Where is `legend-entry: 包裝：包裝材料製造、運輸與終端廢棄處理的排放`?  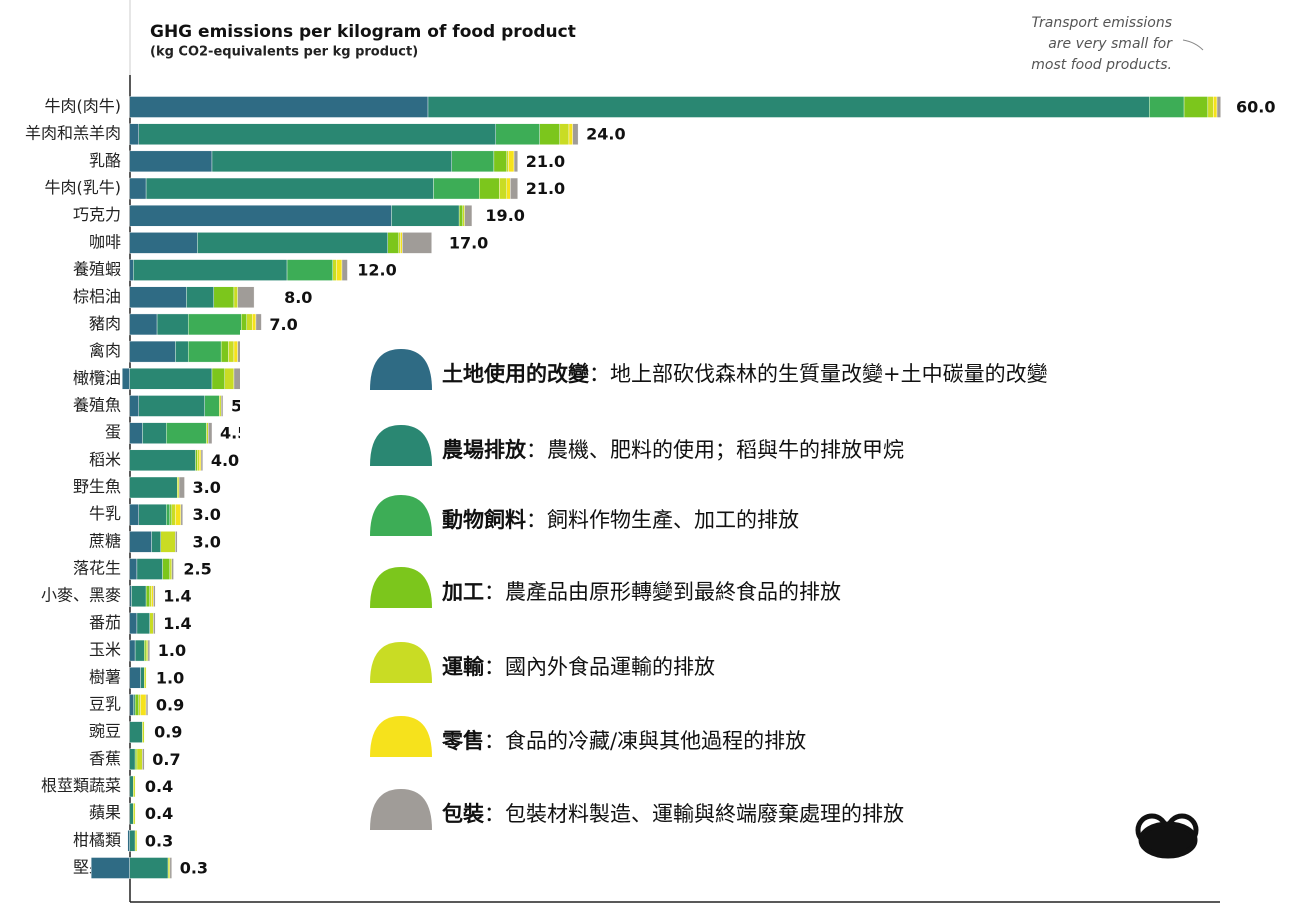 legend-entry: 包裝：包裝材料製造、運輸與終端廢棄處理的排放 is located at coordinates (673, 813).